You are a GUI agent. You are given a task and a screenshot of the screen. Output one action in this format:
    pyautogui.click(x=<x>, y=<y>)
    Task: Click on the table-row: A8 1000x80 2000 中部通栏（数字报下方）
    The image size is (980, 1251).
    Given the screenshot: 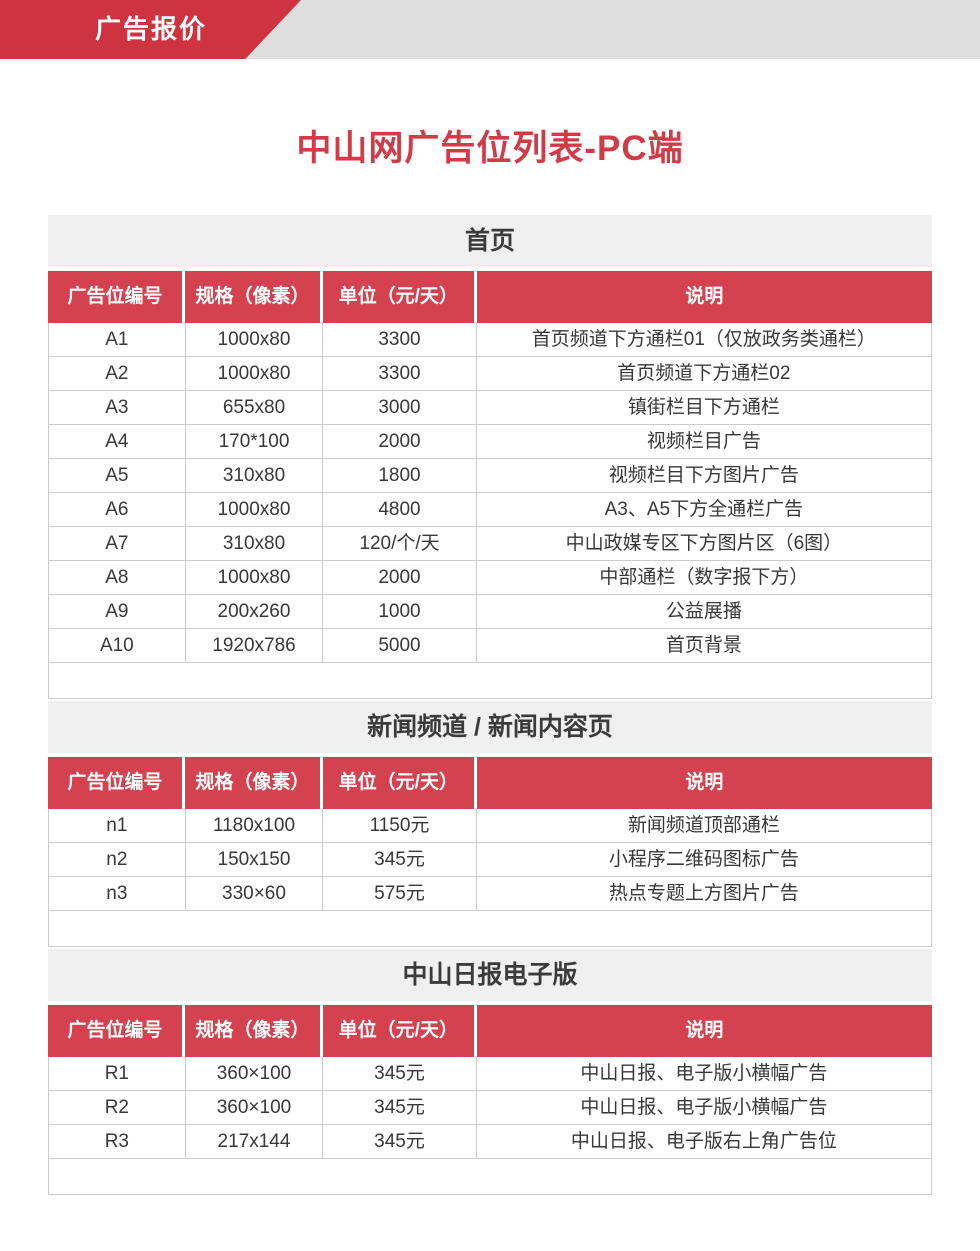 What is the action you would take?
    pyautogui.click(x=490, y=578)
    